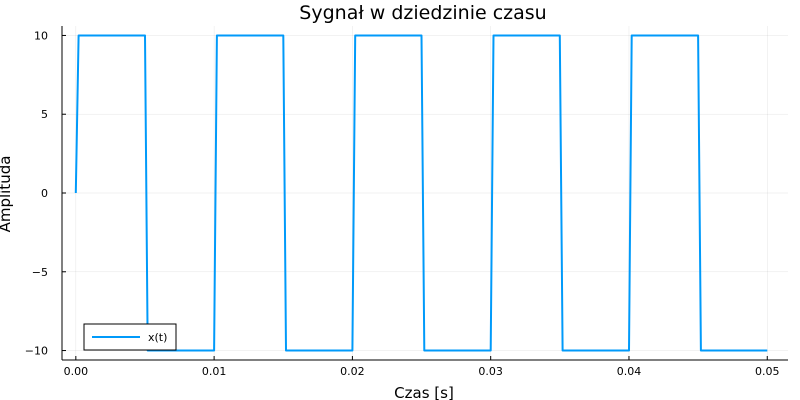 This screenshot has width=800, height=400. Describe the element at coordinates (130, 337) in the screenshot. I see `legend: x(t)` at that location.